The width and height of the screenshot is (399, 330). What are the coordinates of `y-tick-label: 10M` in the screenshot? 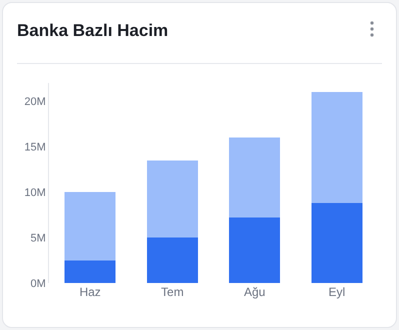 It's located at (35, 192).